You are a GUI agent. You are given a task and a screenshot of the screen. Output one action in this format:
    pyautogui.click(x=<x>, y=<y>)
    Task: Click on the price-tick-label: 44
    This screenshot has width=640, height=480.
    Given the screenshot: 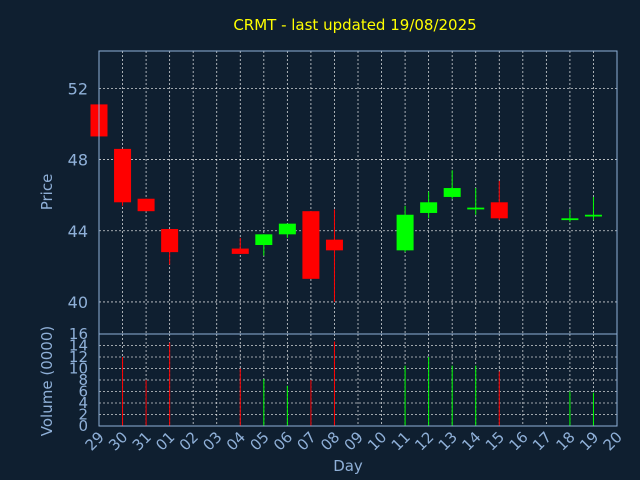 What is the action you would take?
    pyautogui.click(x=78, y=231)
    